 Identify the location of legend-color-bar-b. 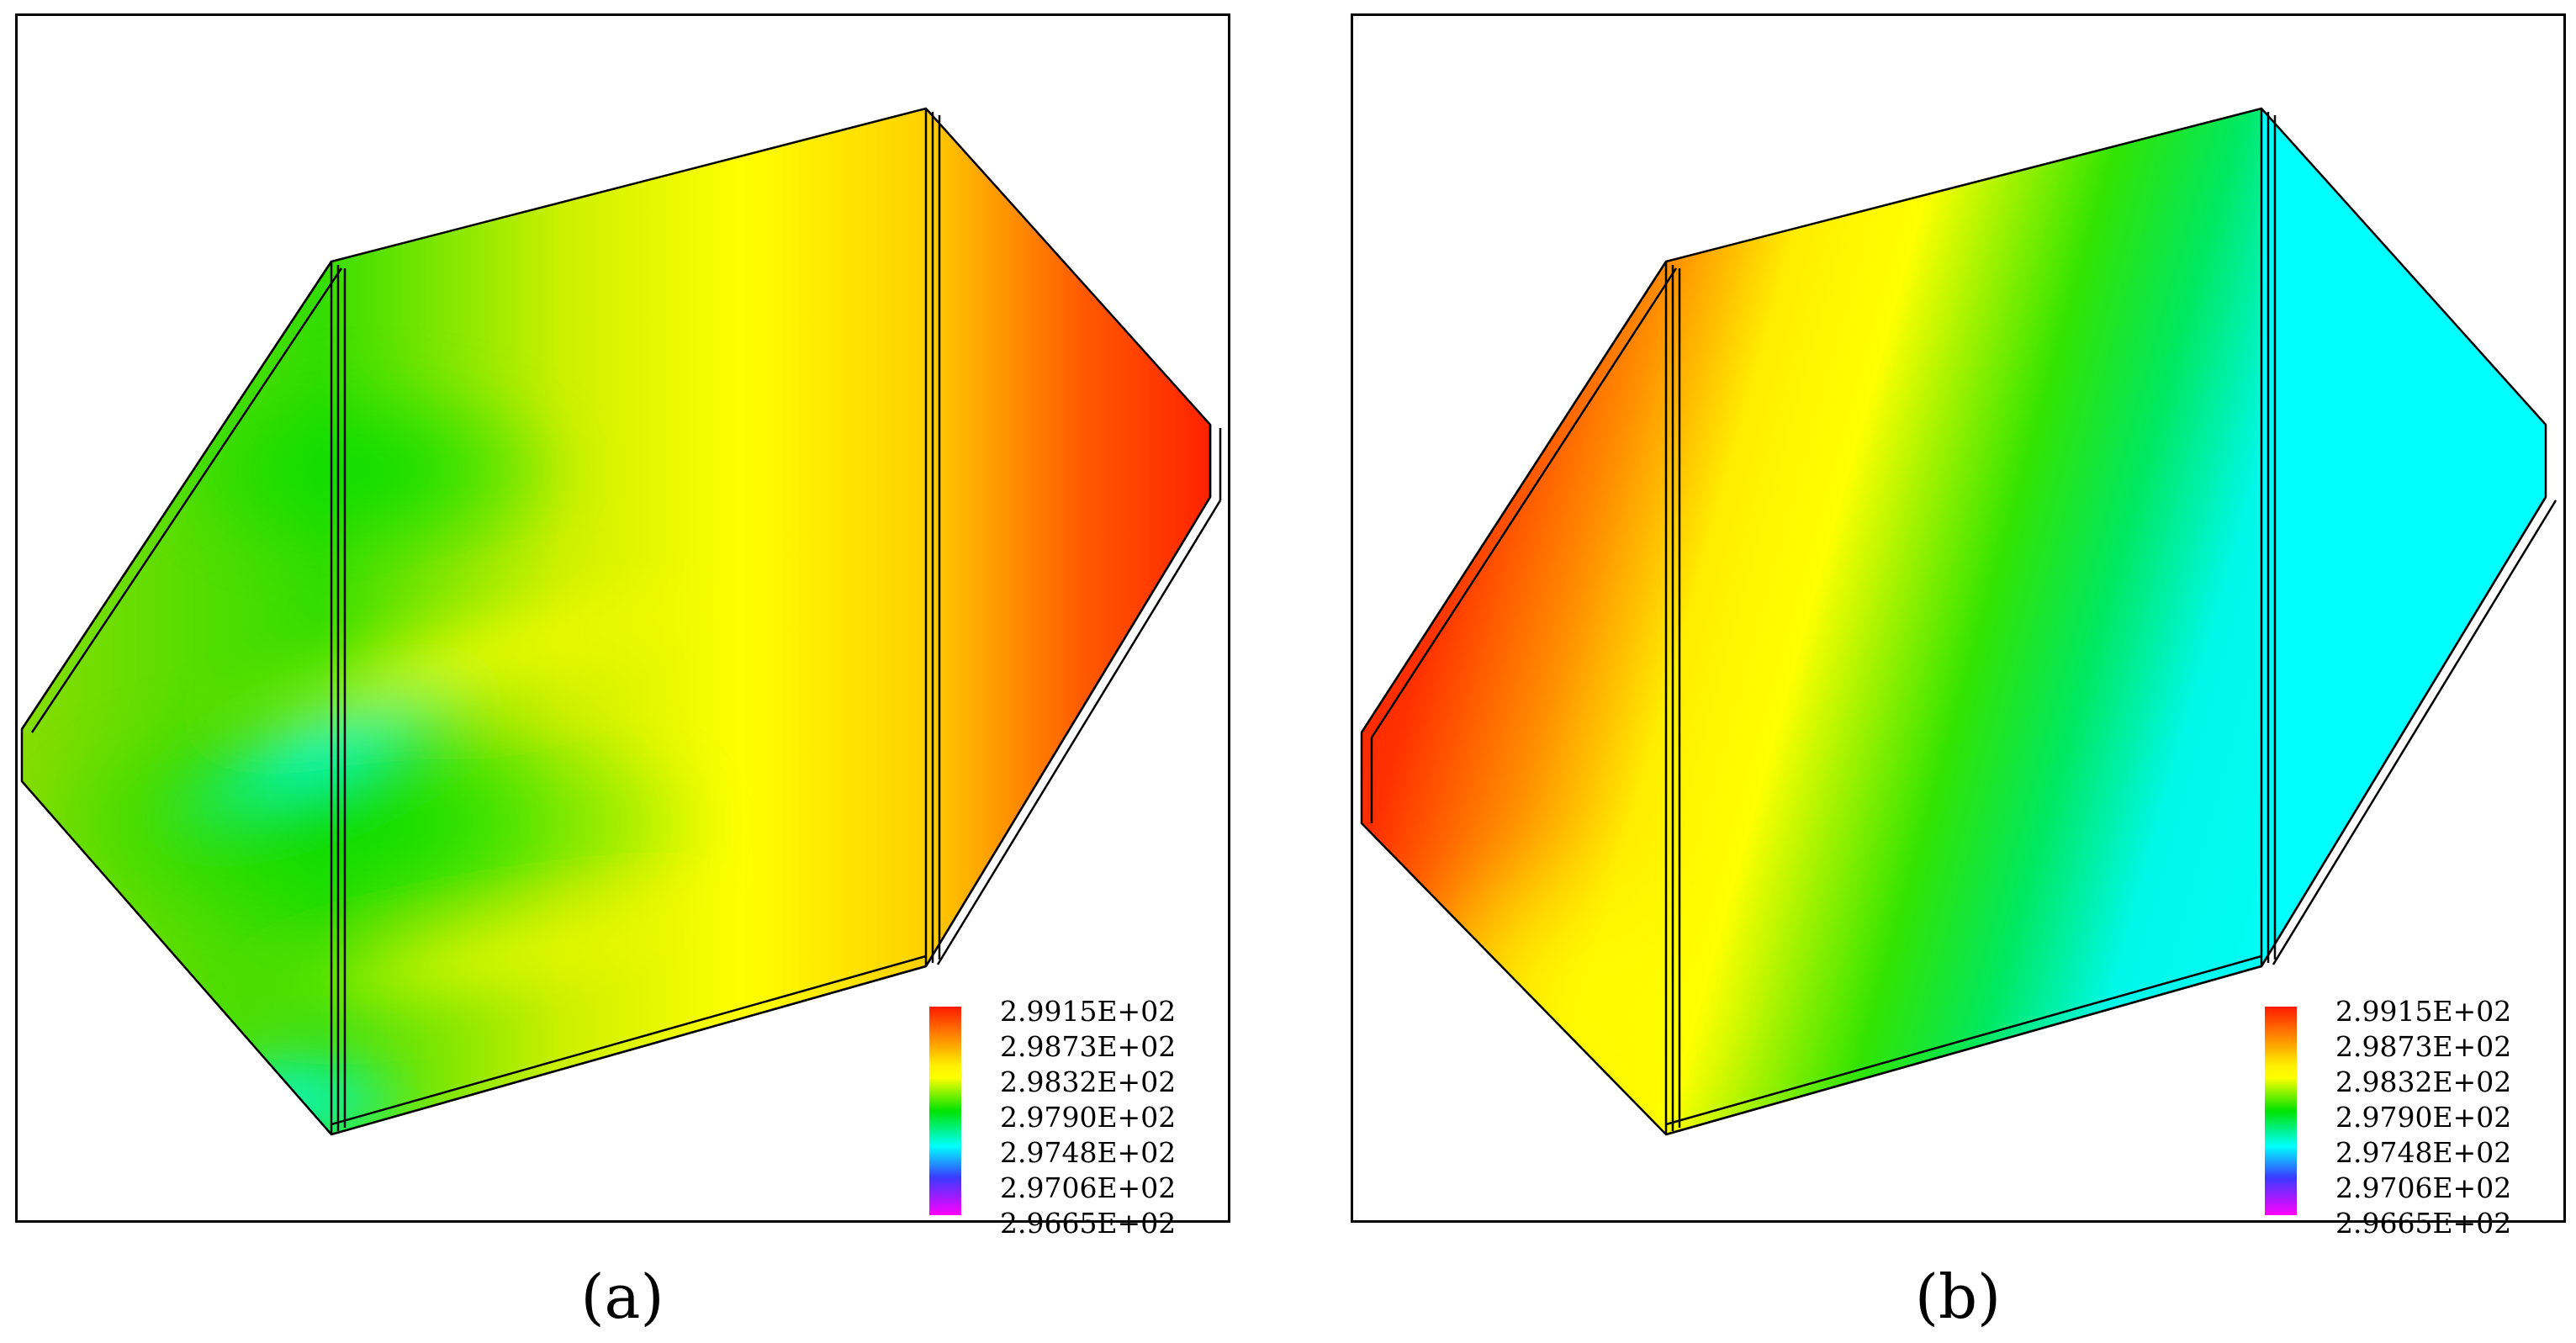
(2281, 1111).